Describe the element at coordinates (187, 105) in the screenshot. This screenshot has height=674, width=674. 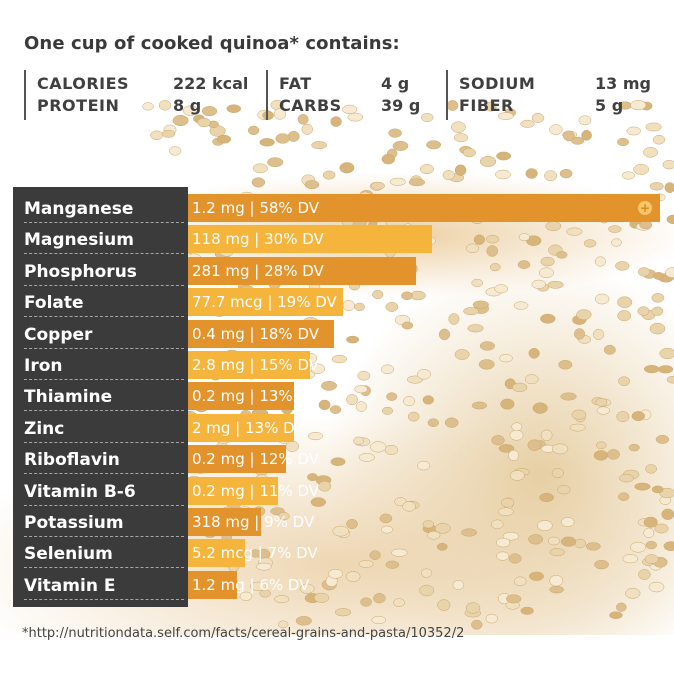
I see `summary-value: 8 g` at that location.